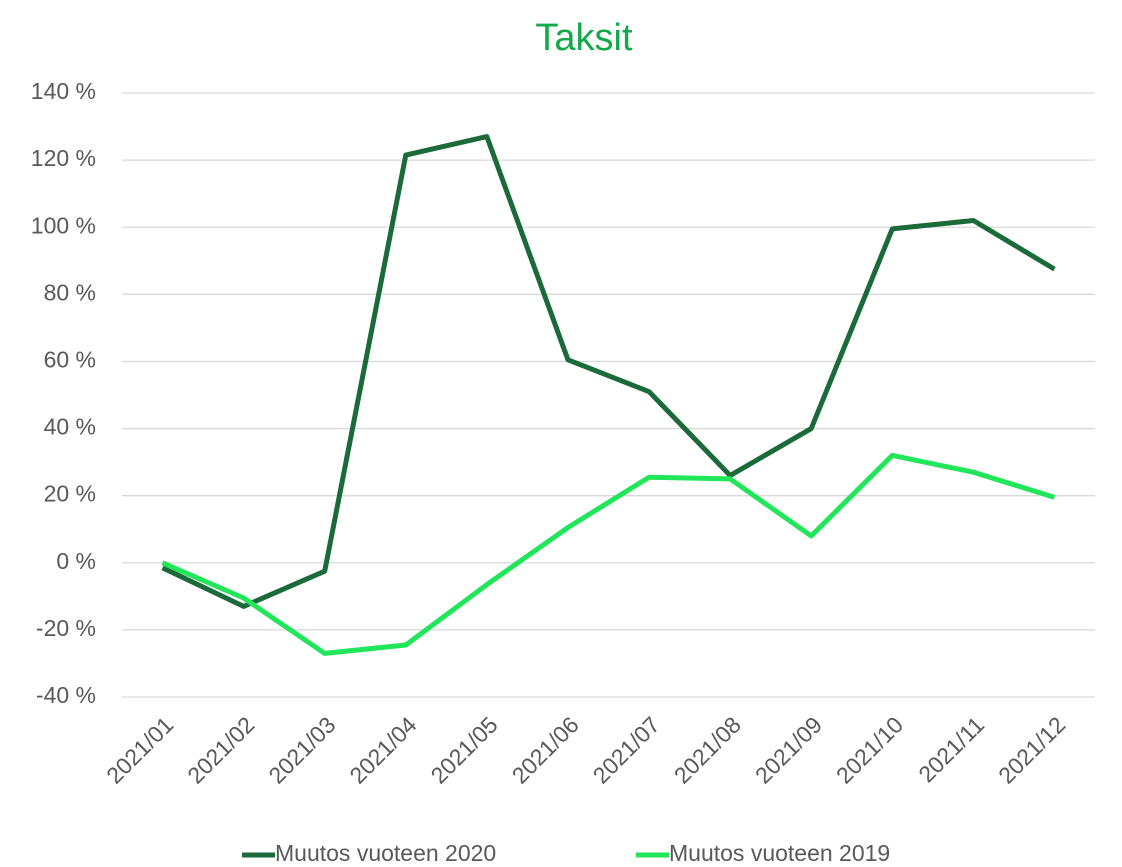  Describe the element at coordinates (951, 749) in the screenshot. I see `x-tick-label: 2021/11` at that location.